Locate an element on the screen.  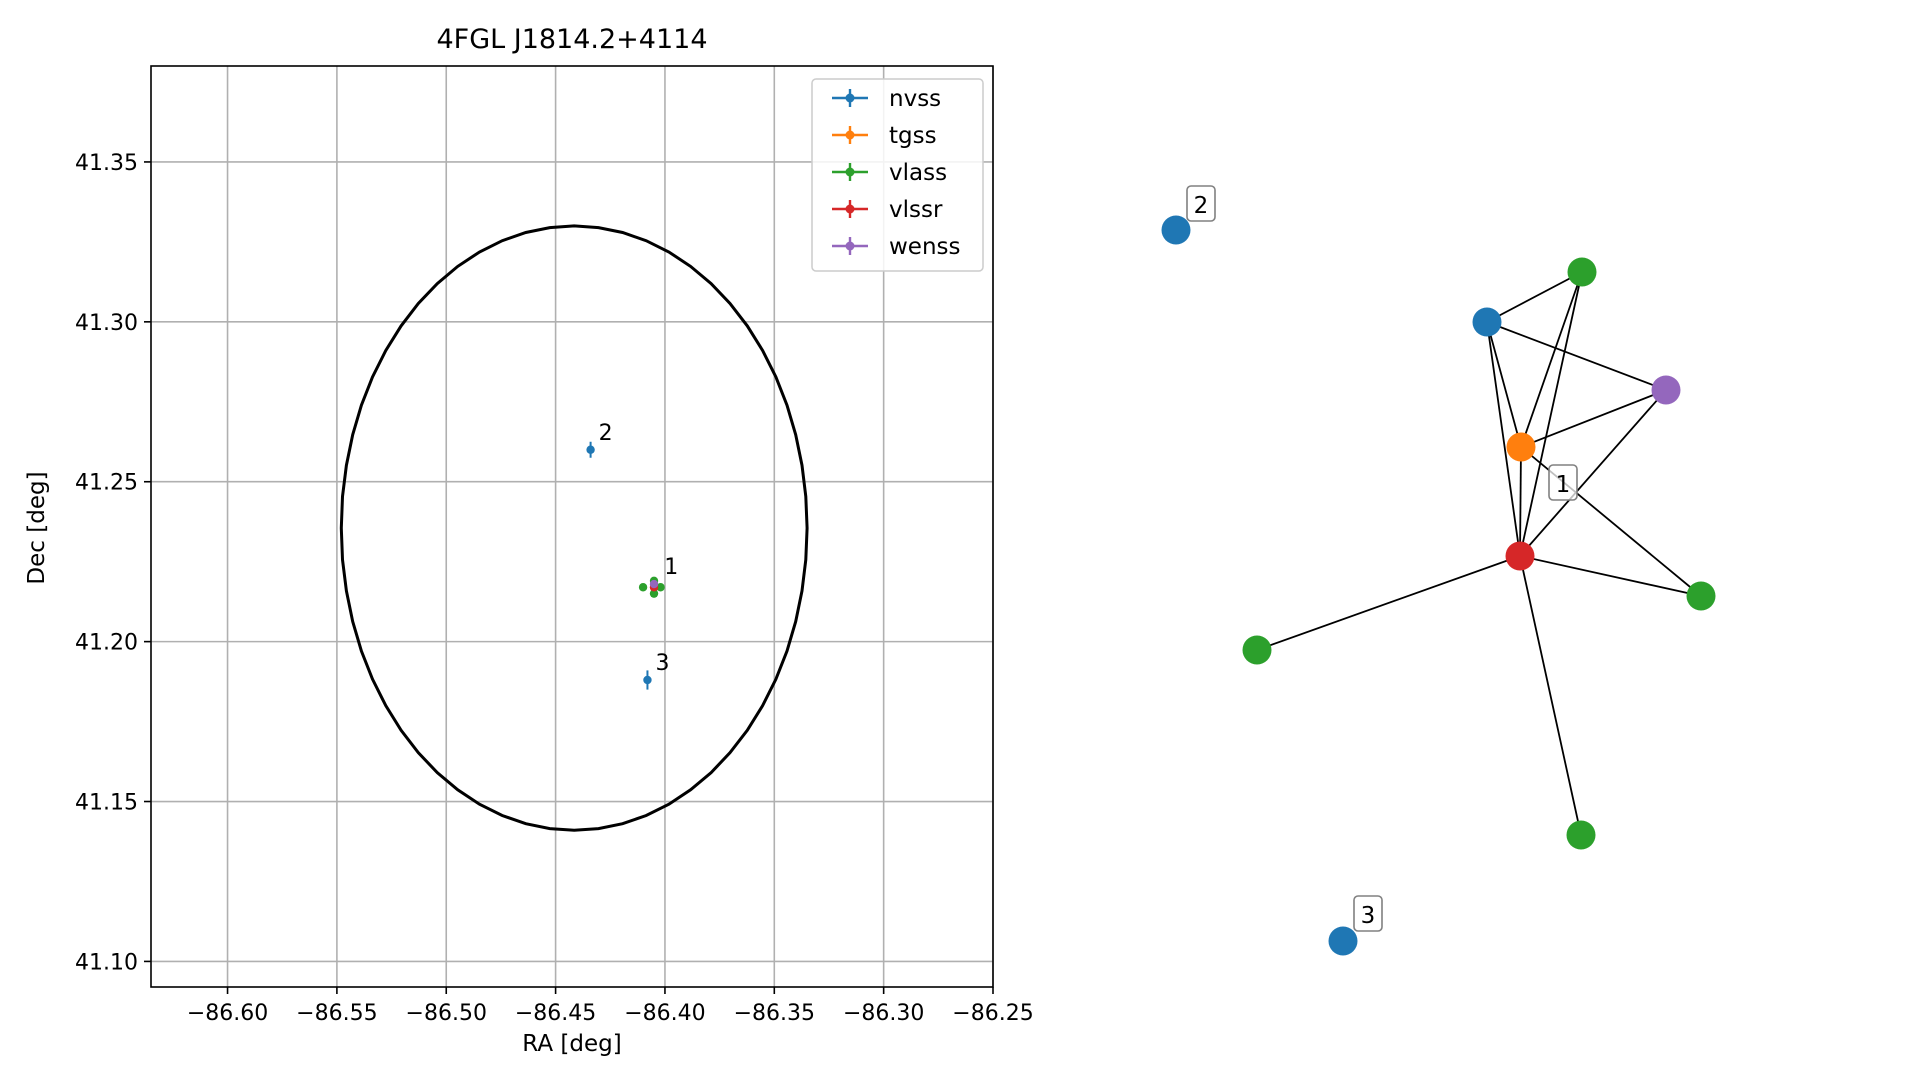
y-tick-label: 41.25 is located at coordinates (106, 483).